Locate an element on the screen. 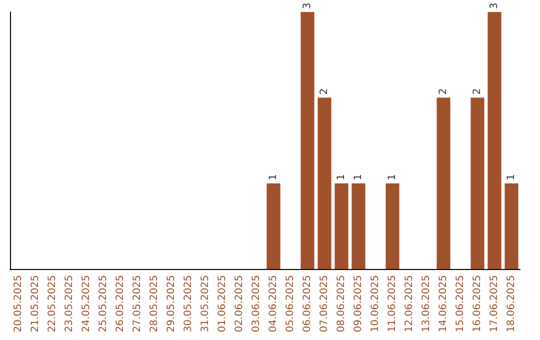  x-tick-label: 01.06.2025 is located at coordinates (222, 303).